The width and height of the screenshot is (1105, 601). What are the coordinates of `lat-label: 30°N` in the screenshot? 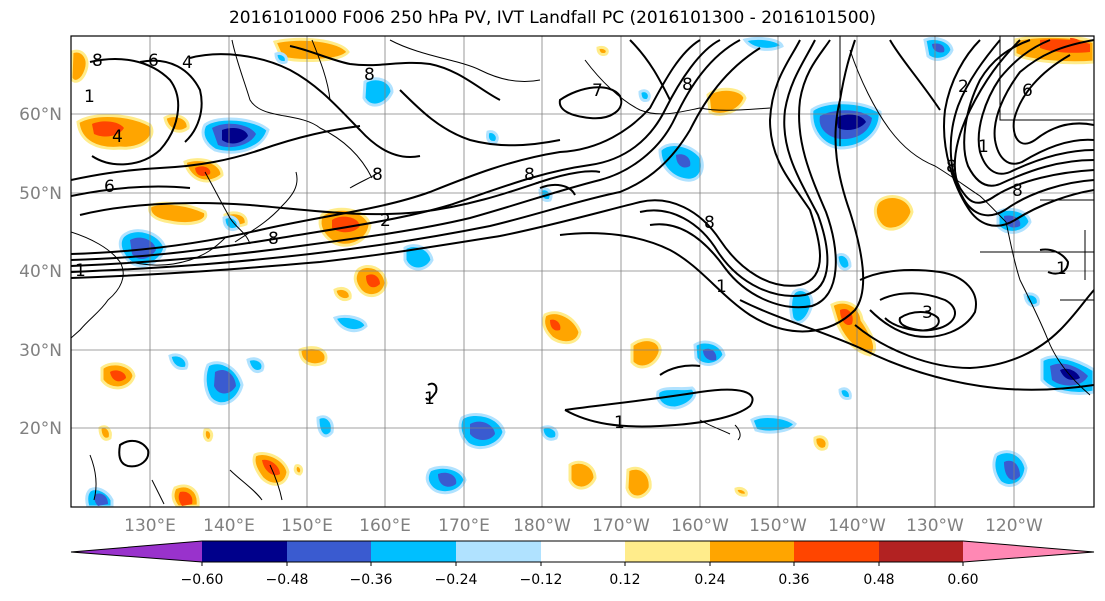 It's located at (40, 351).